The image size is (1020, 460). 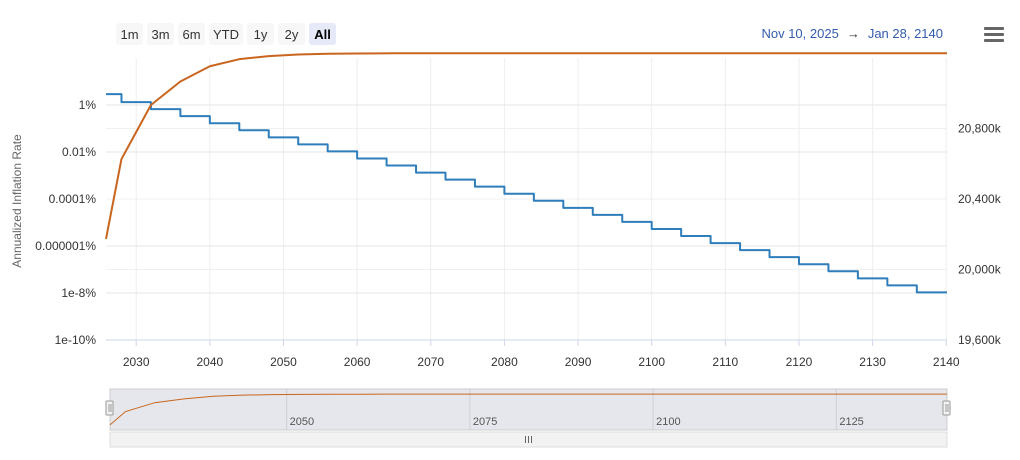 I want to click on range-to-date: Jan 28, 2140, so click(x=905, y=33).